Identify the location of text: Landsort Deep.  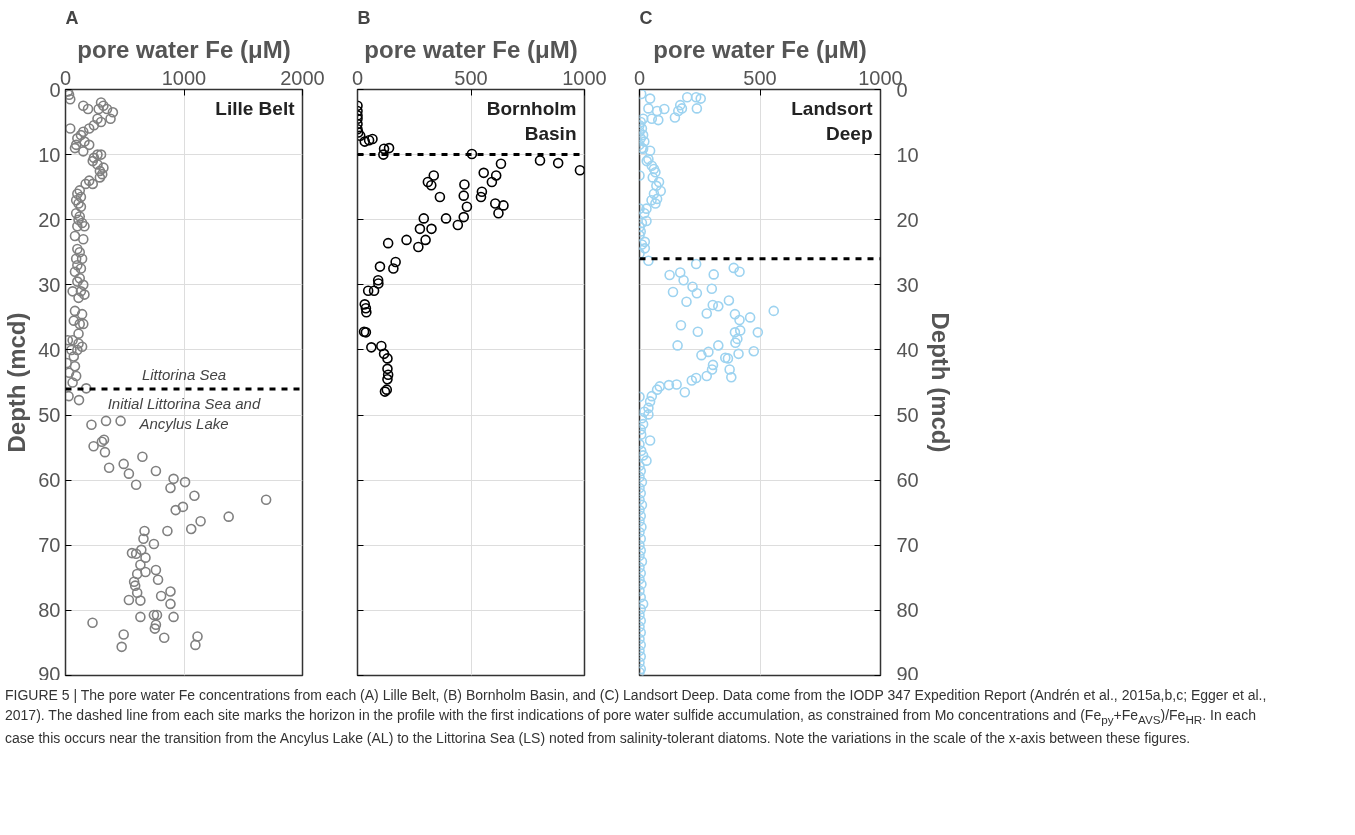
(832, 120).